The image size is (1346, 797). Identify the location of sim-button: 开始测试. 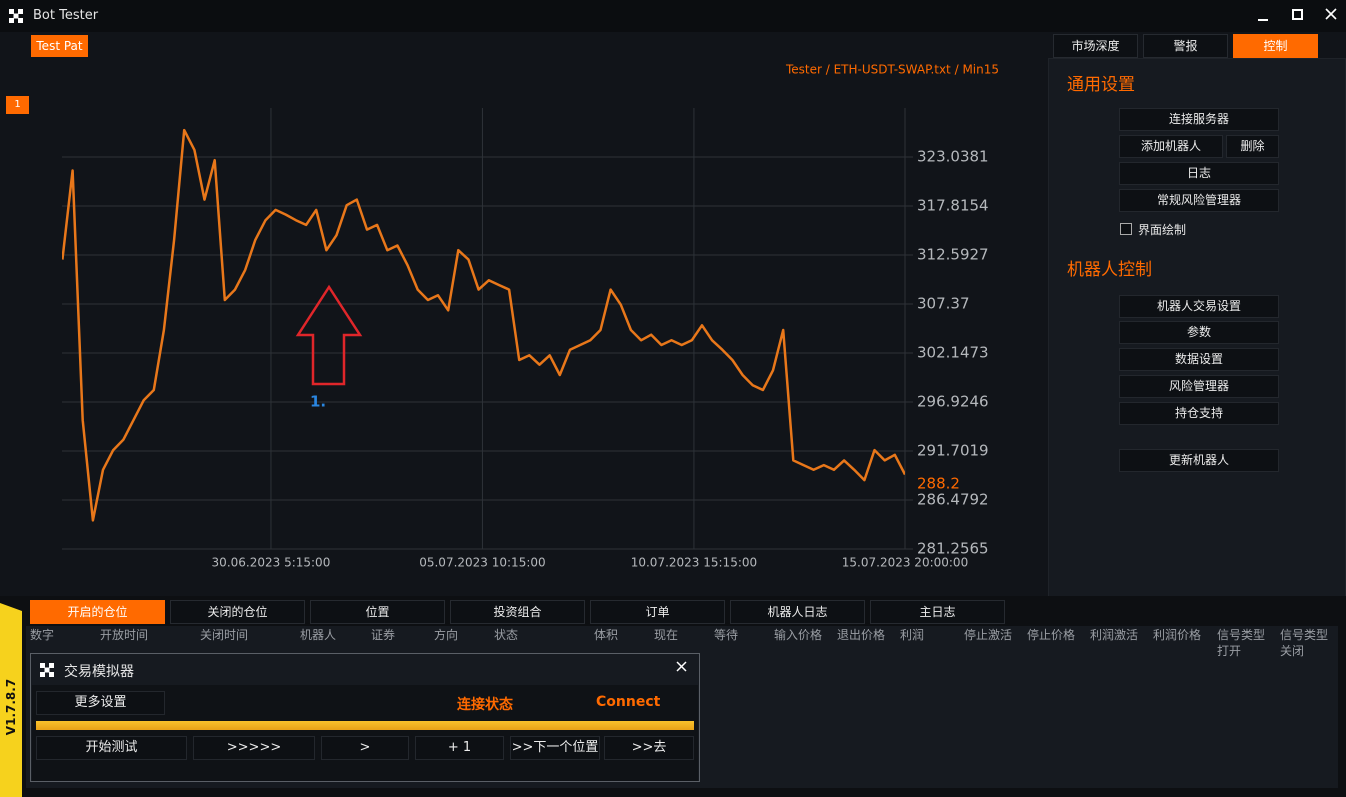
(111, 748).